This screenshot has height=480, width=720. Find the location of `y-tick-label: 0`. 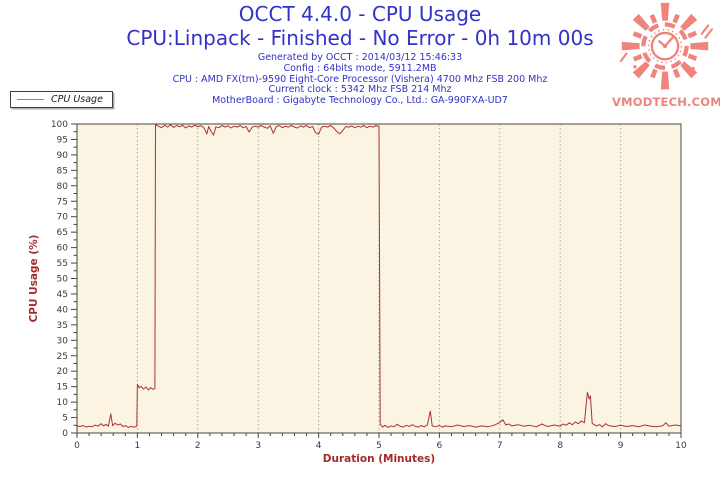

y-tick-label: 0 is located at coordinates (65, 434).